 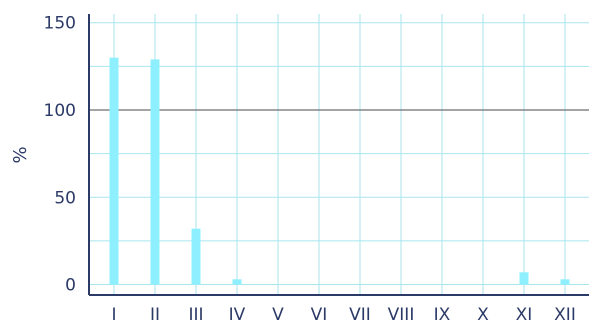 What do you see at coordinates (483, 313) in the screenshot?
I see `x-tick-label: X` at bounding box center [483, 313].